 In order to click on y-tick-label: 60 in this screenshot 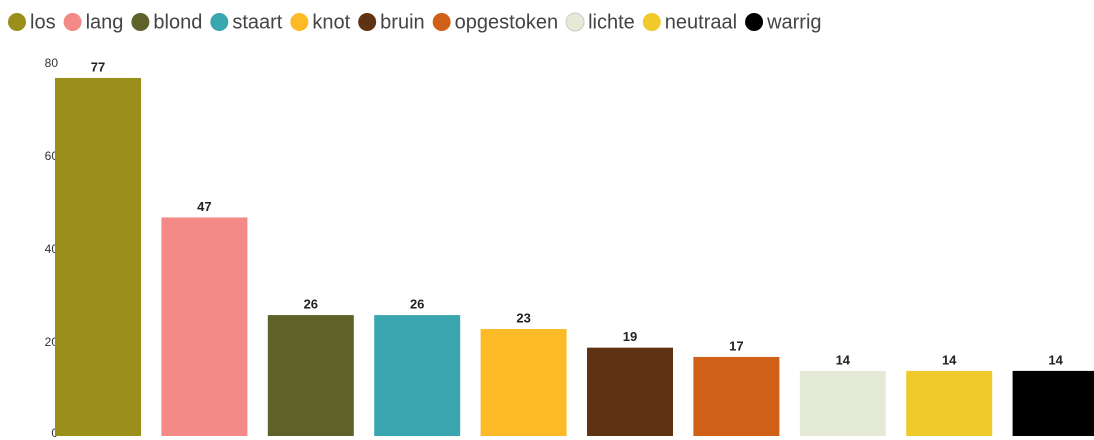, I will do `click(52, 156)`.